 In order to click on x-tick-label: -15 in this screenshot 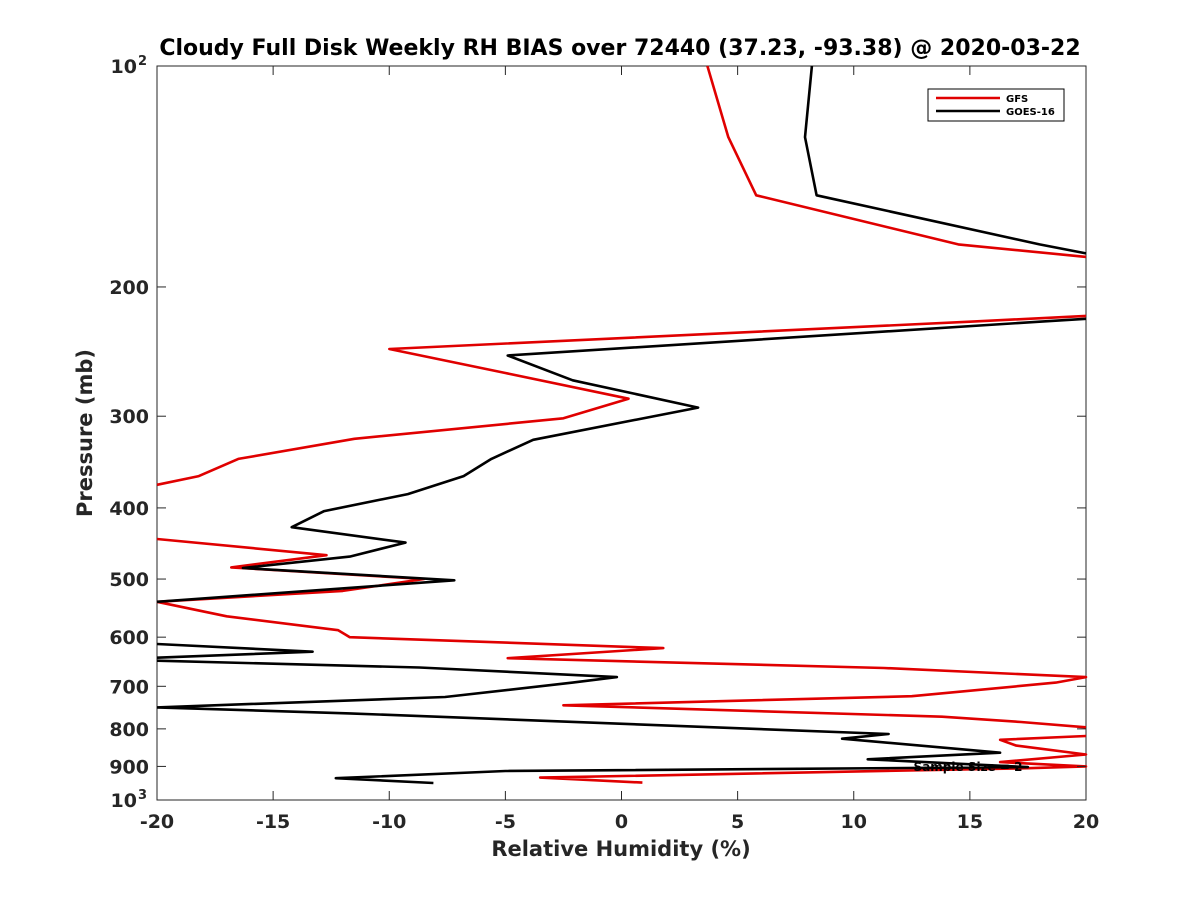, I will do `click(273, 822)`.